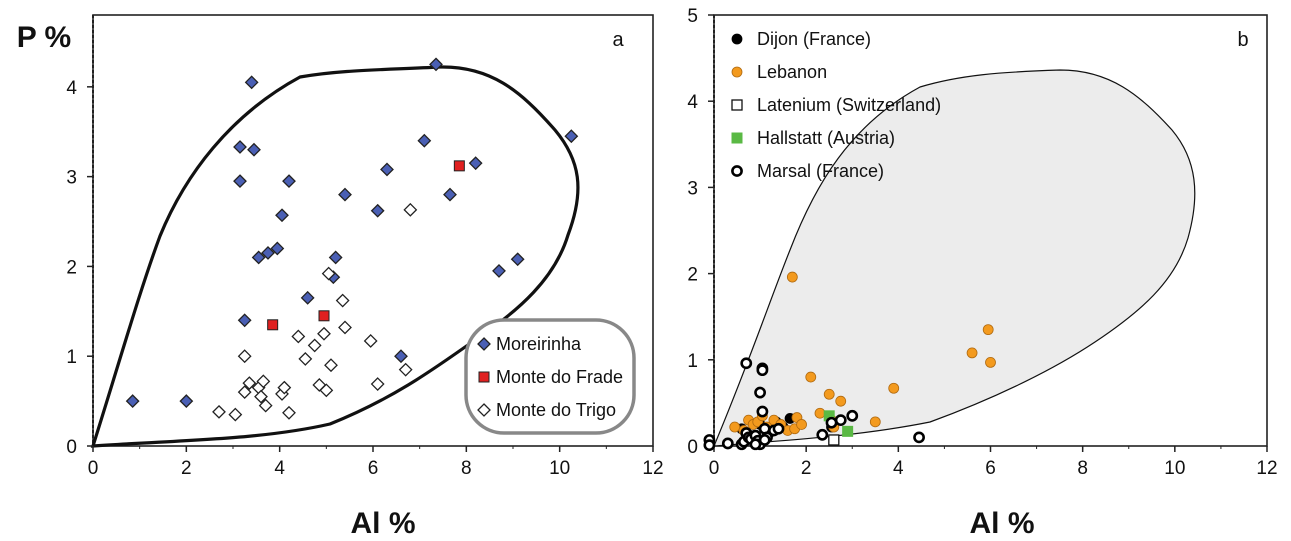  I want to click on y-tick-label: 2, so click(692, 275).